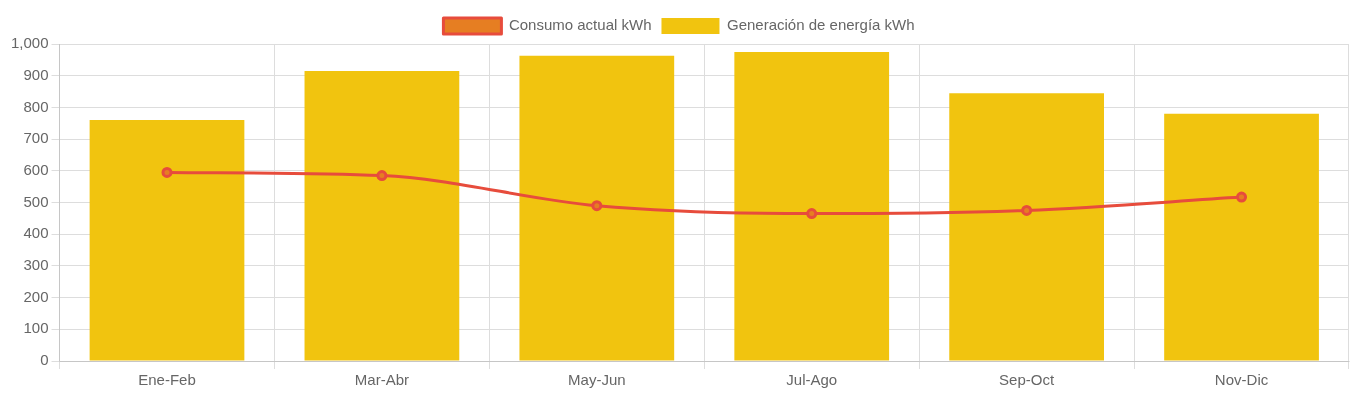  I want to click on y-tick-label: 1,000, so click(29, 43).